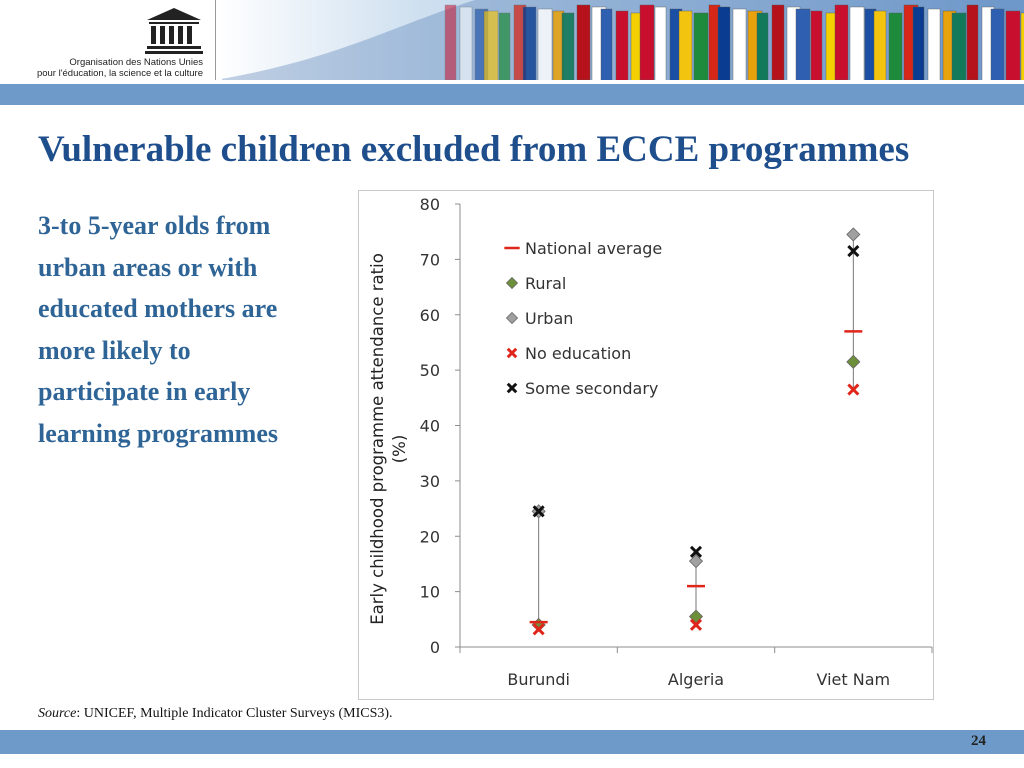 Image resolution: width=1024 pixels, height=768 pixels. Describe the element at coordinates (430, 370) in the screenshot. I see `y-tick-label: 50` at that location.